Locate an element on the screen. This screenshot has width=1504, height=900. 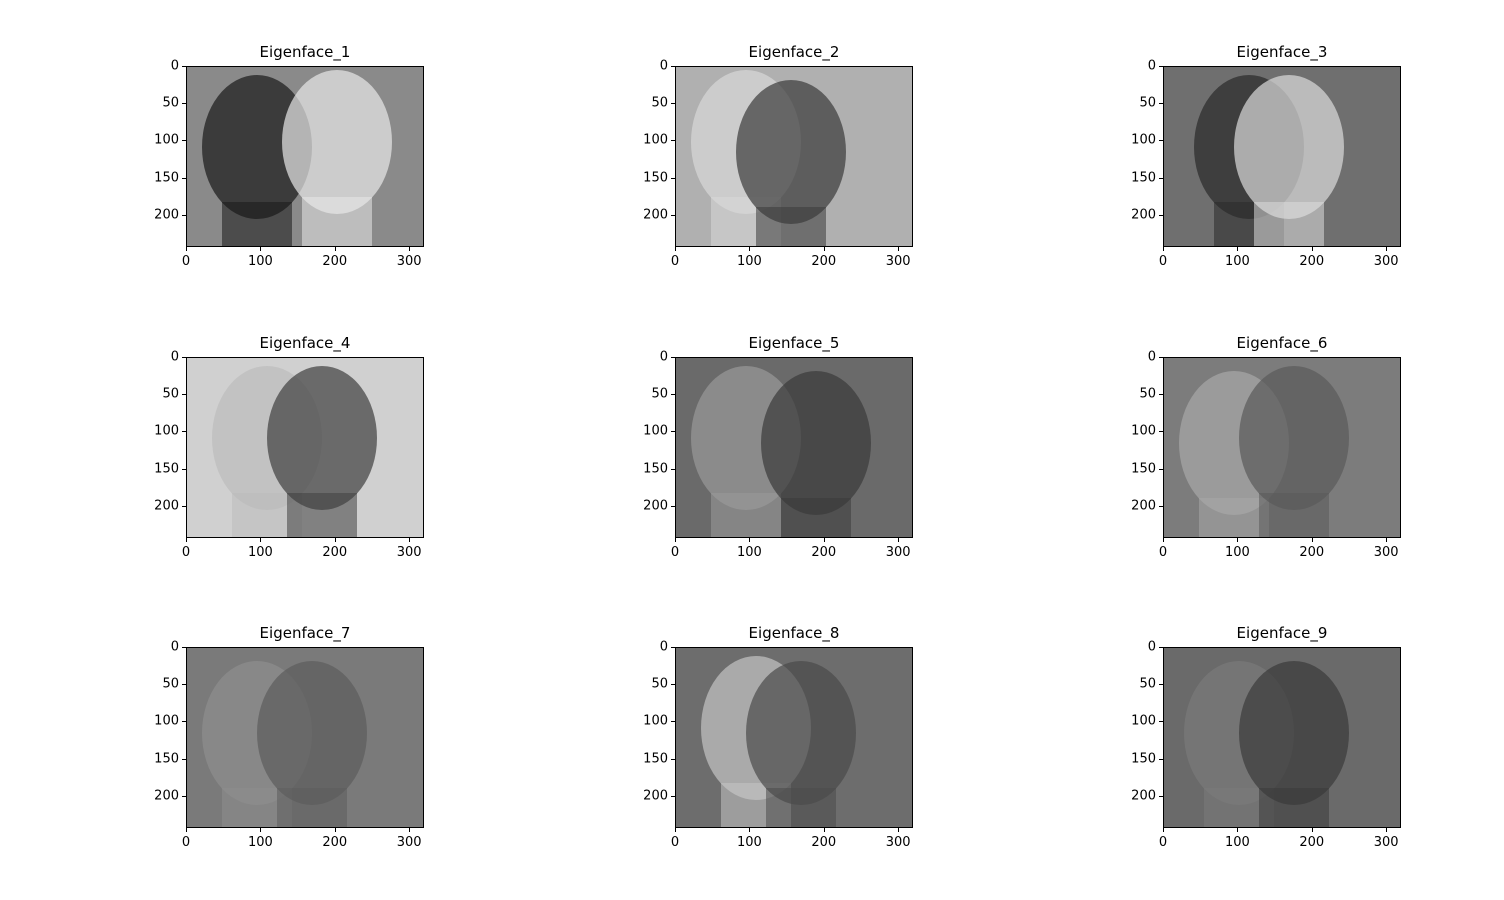
subplot-title: Eigenface_7 is located at coordinates (305, 633).